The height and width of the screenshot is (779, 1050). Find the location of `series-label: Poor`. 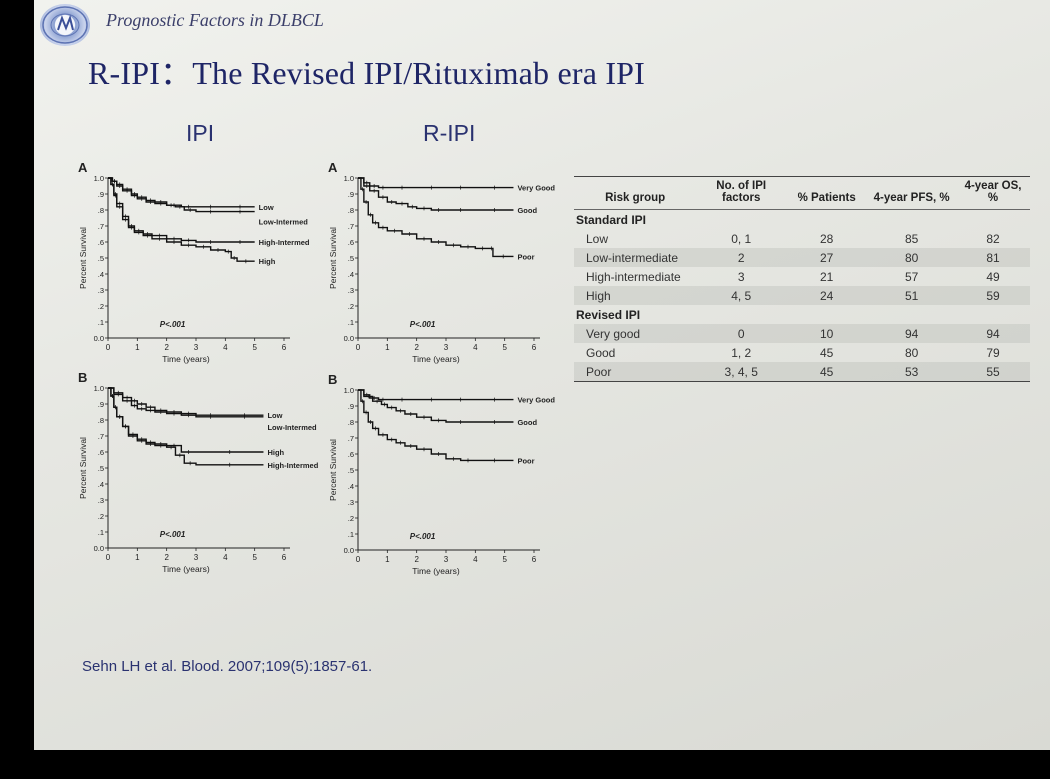

series-label: Poor is located at coordinates (525, 256).